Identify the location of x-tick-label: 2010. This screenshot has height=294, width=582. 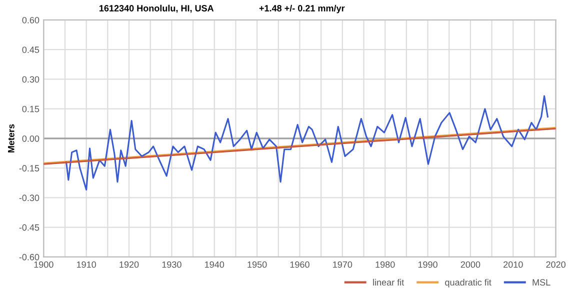
(513, 264).